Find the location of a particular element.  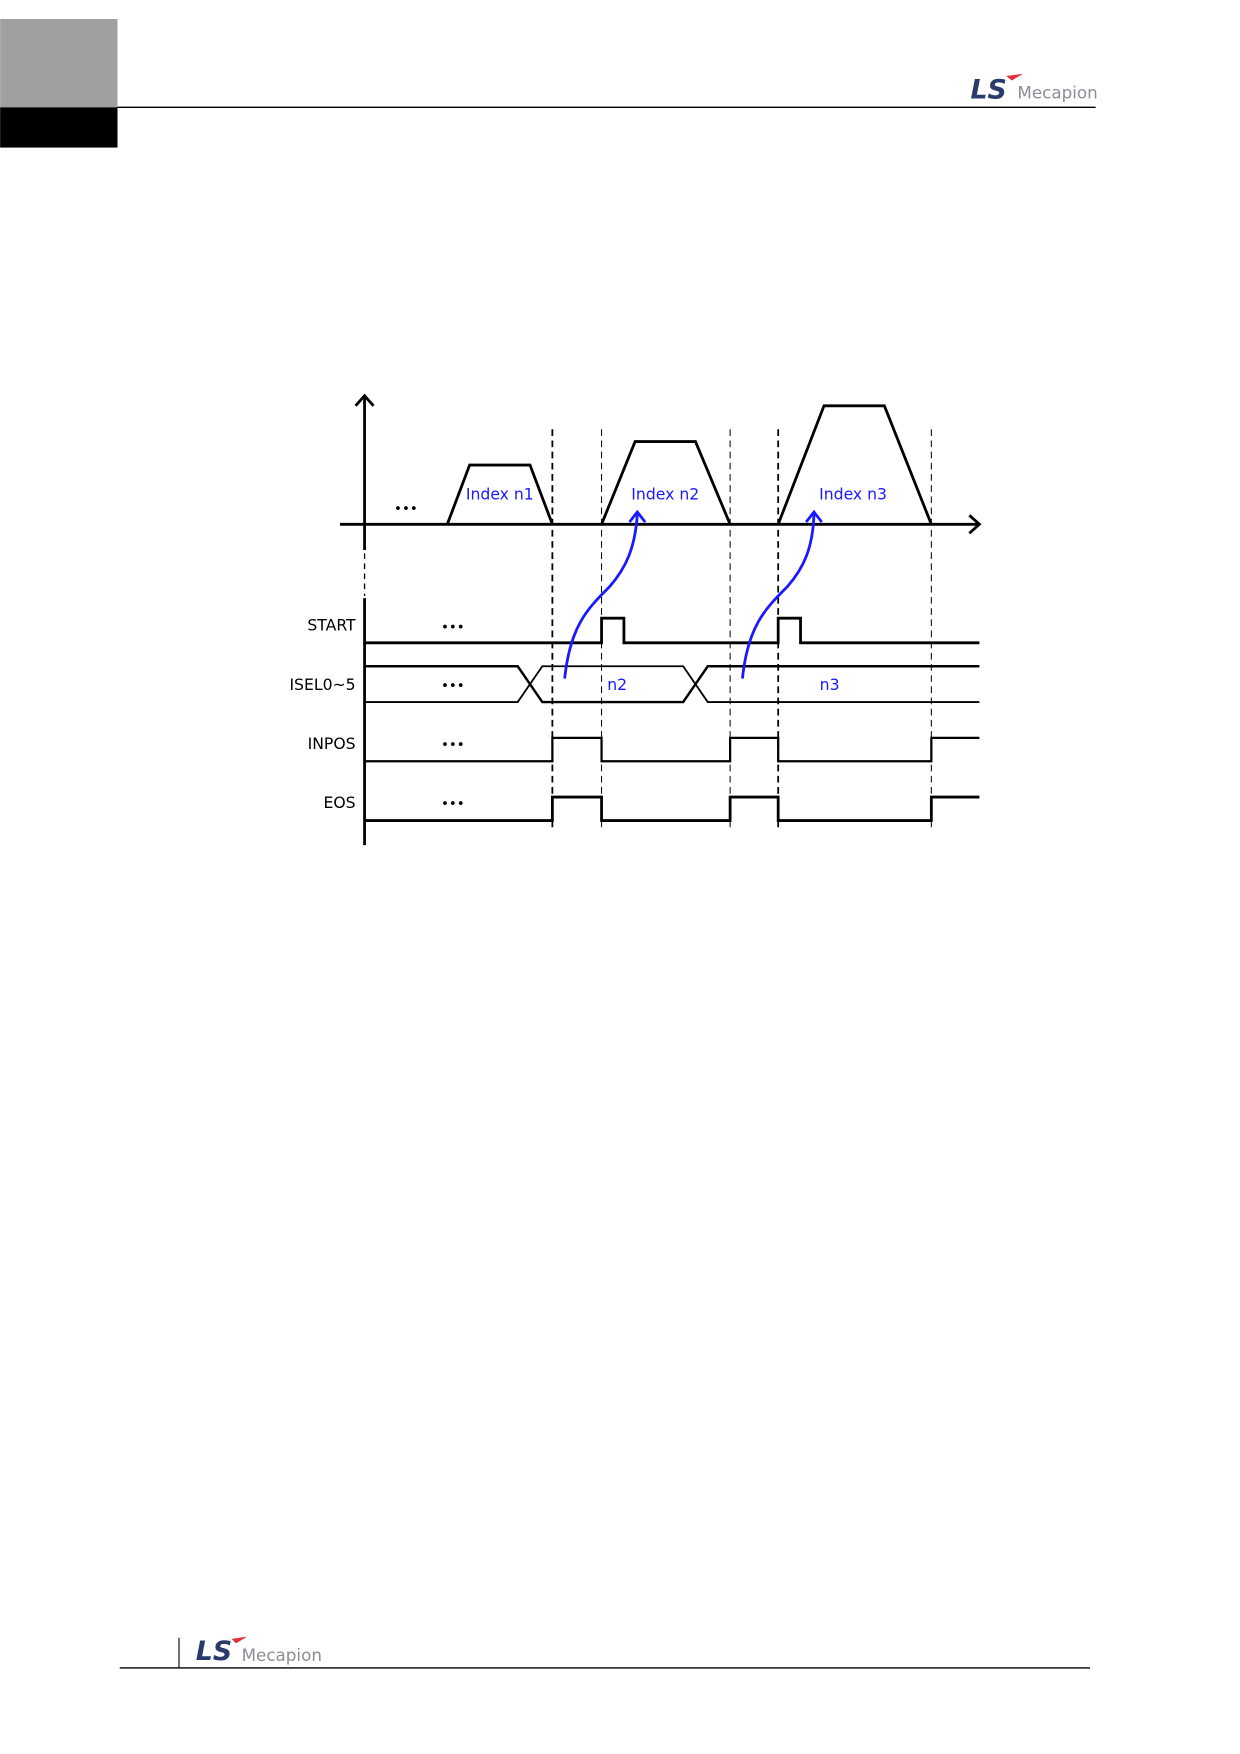

profile-label: Index n1 is located at coordinates (500, 494).